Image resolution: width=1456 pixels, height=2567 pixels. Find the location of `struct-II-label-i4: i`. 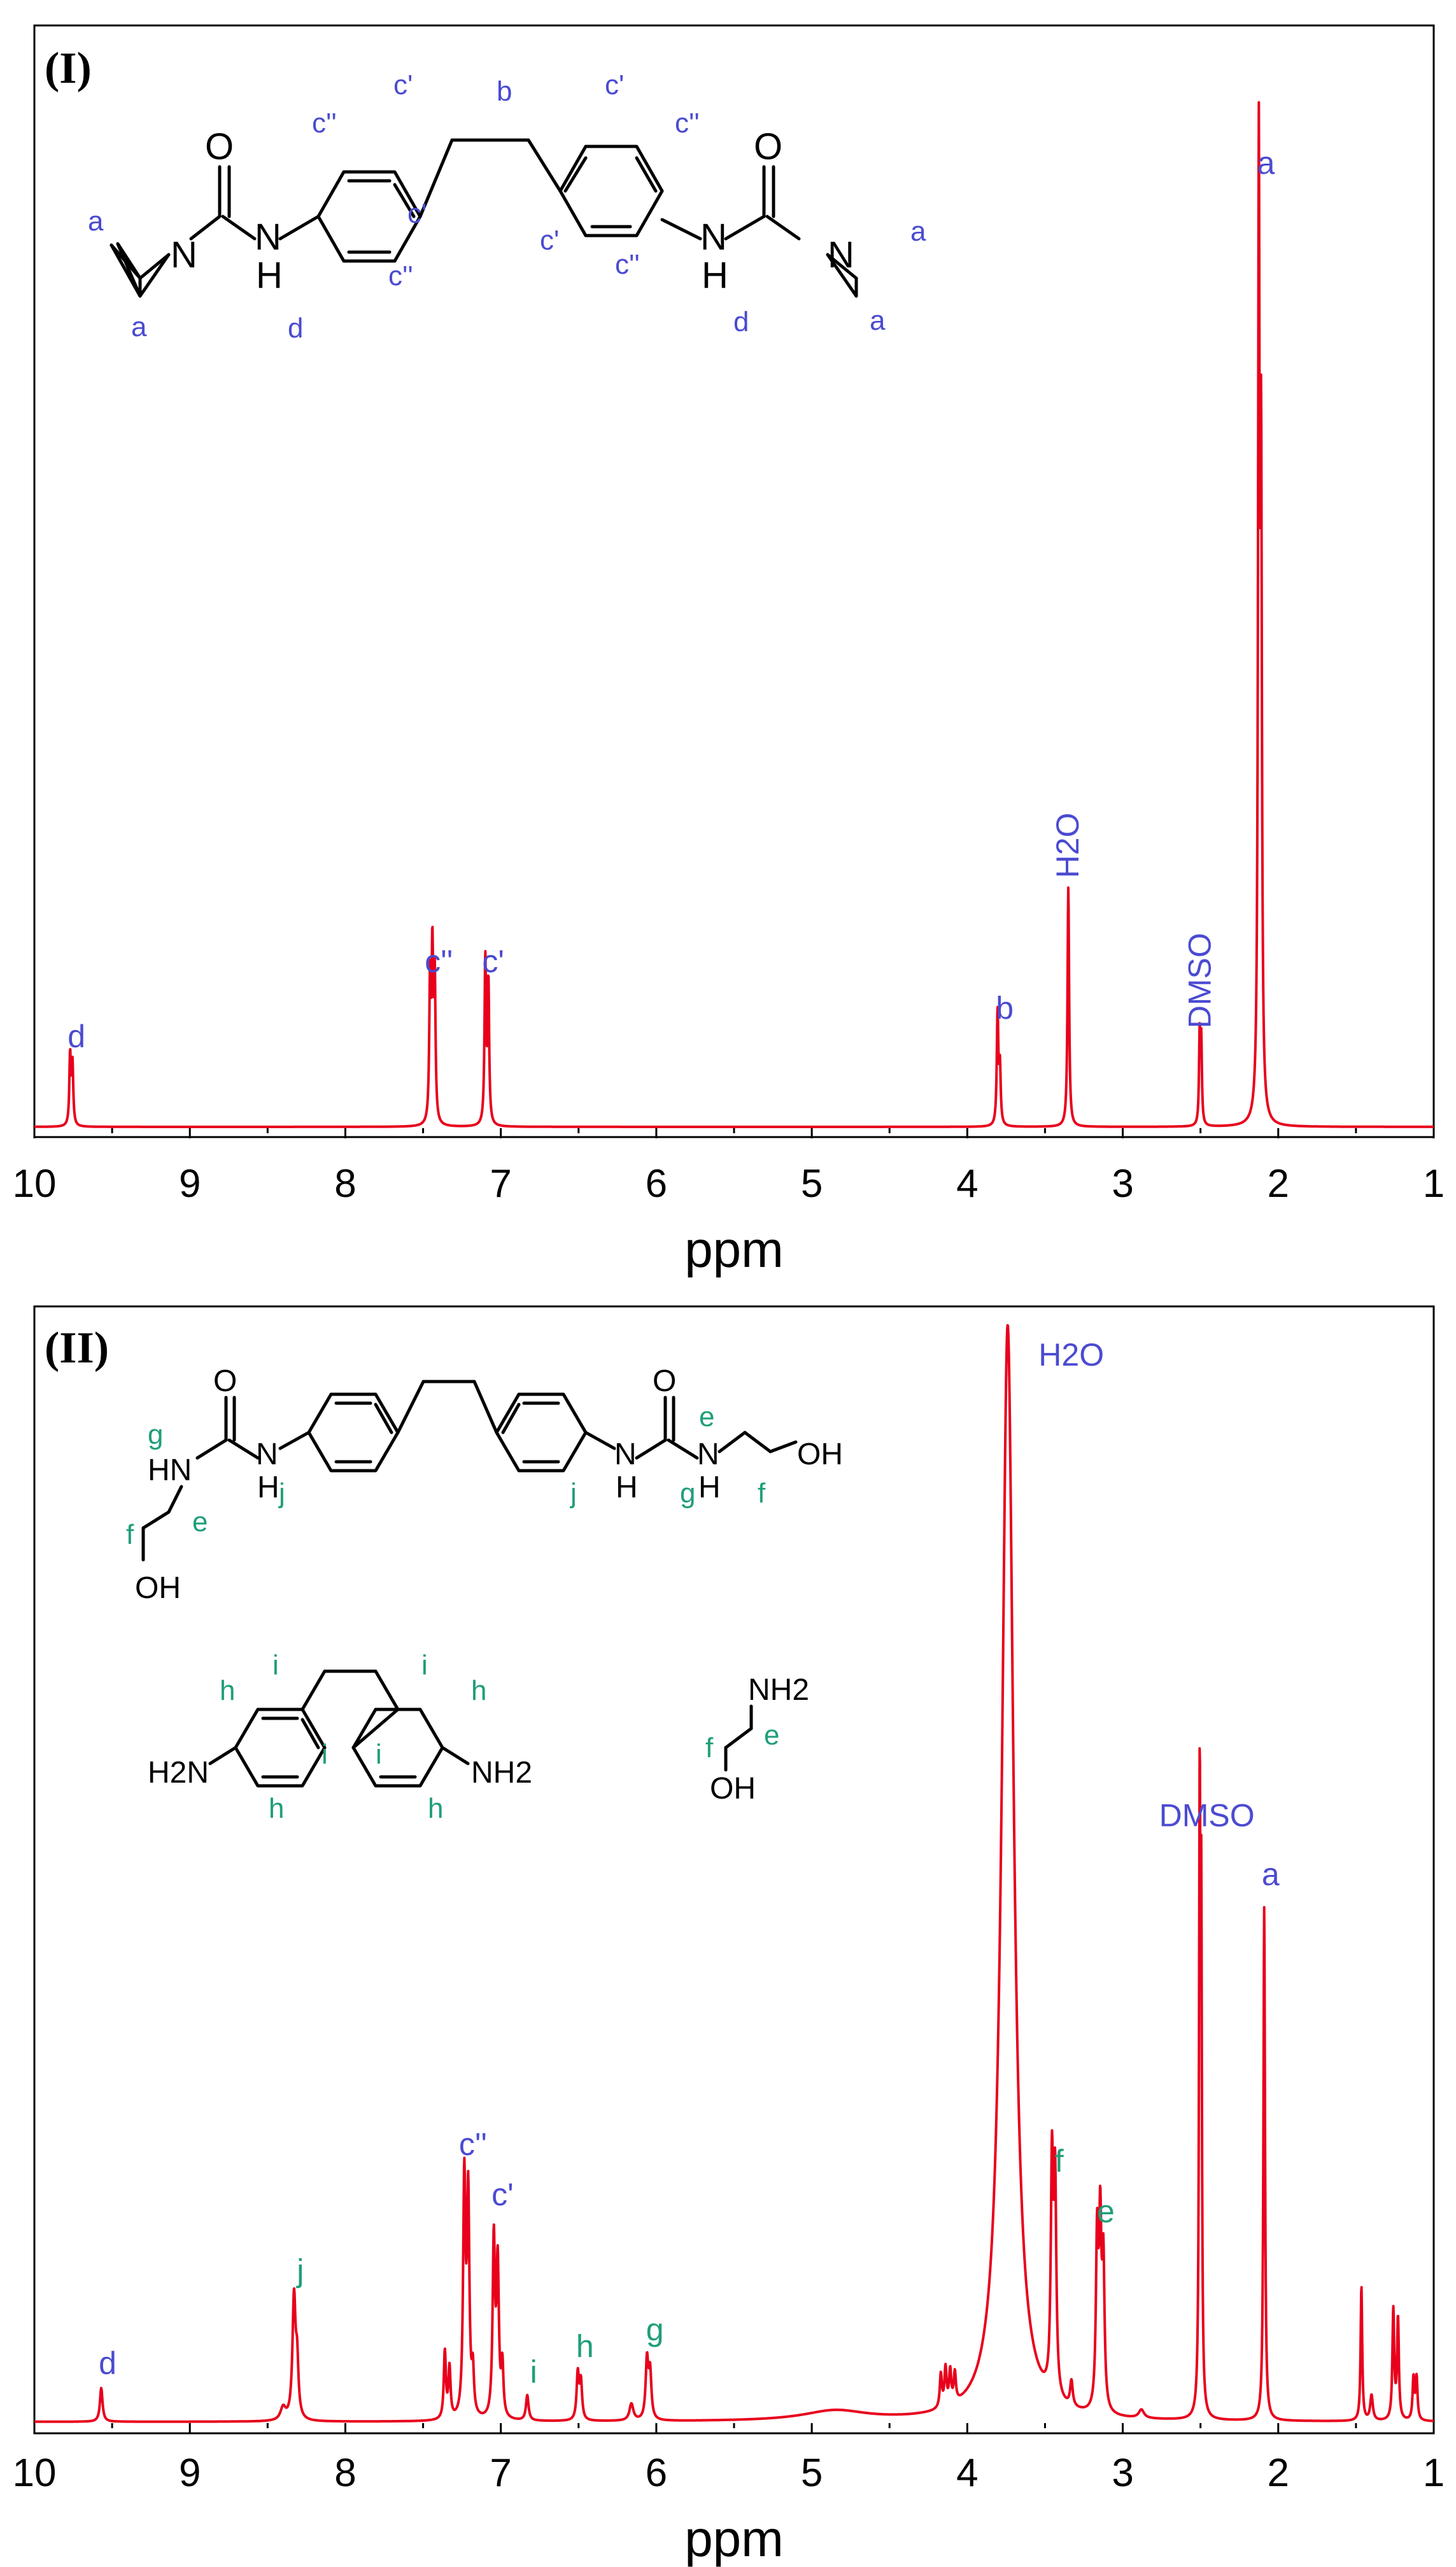

struct-II-label-i4: i is located at coordinates (379, 1754).